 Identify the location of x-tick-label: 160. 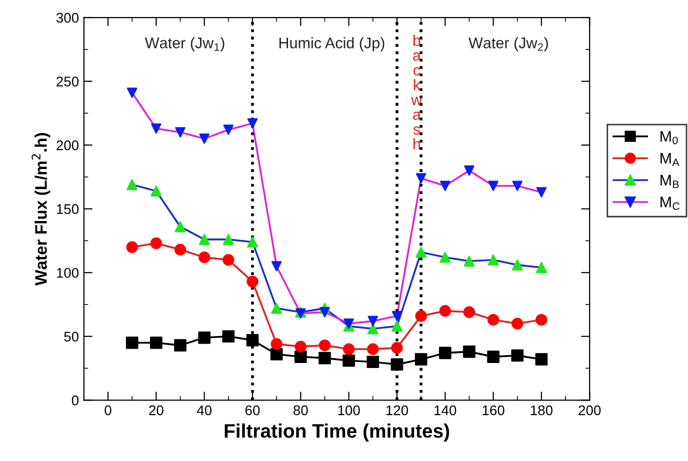
(493, 410).